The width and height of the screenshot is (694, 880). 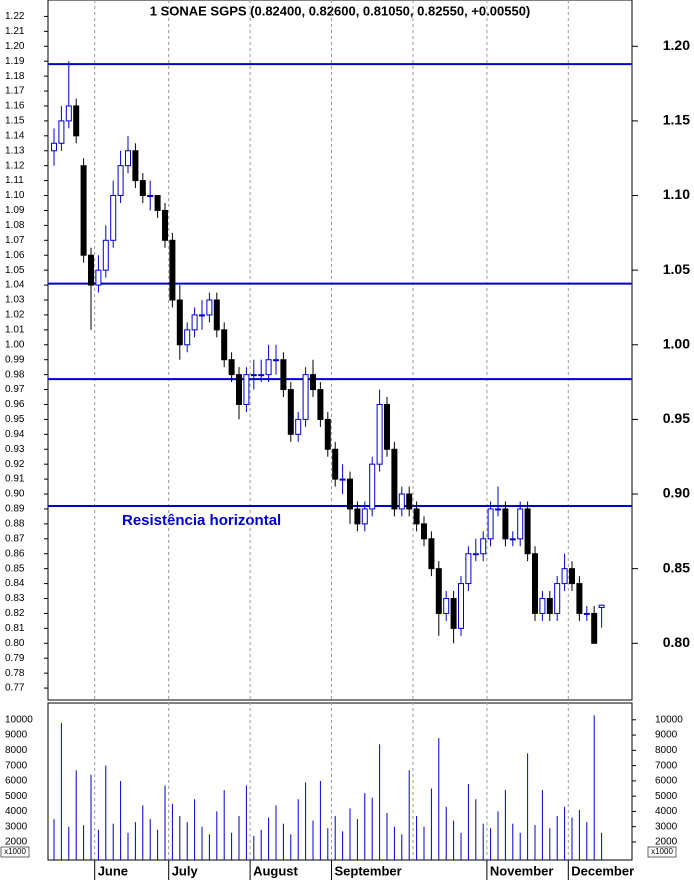 I want to click on x-tick-label: November, so click(x=522, y=870).